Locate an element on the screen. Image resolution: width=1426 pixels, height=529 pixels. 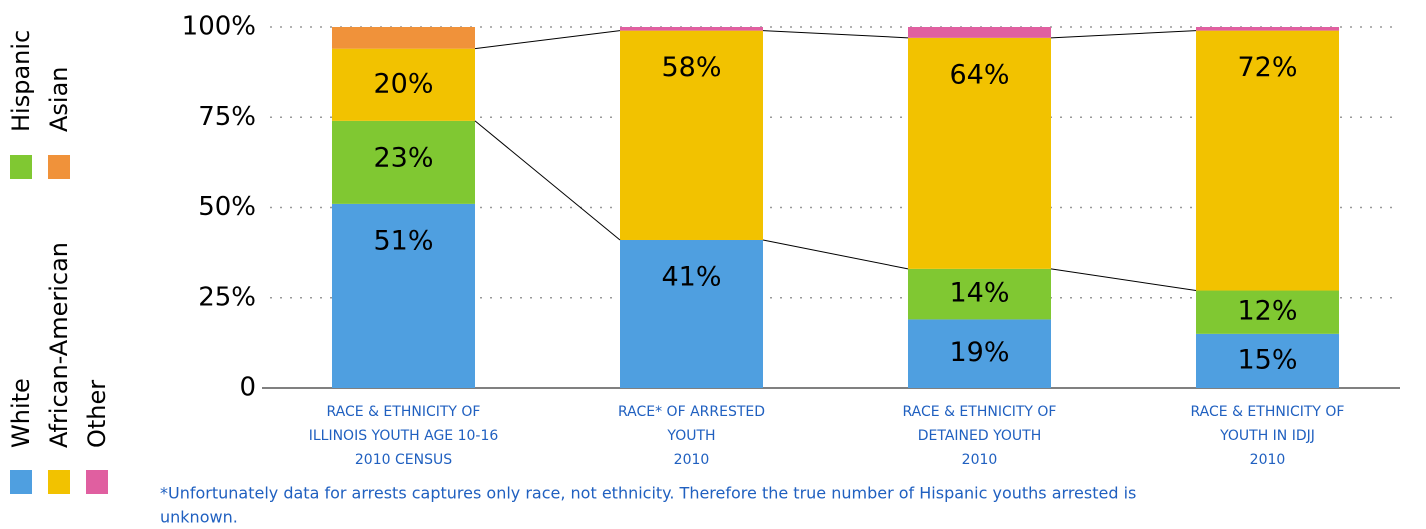
y-tick-label: 100% is located at coordinates (219, 27).